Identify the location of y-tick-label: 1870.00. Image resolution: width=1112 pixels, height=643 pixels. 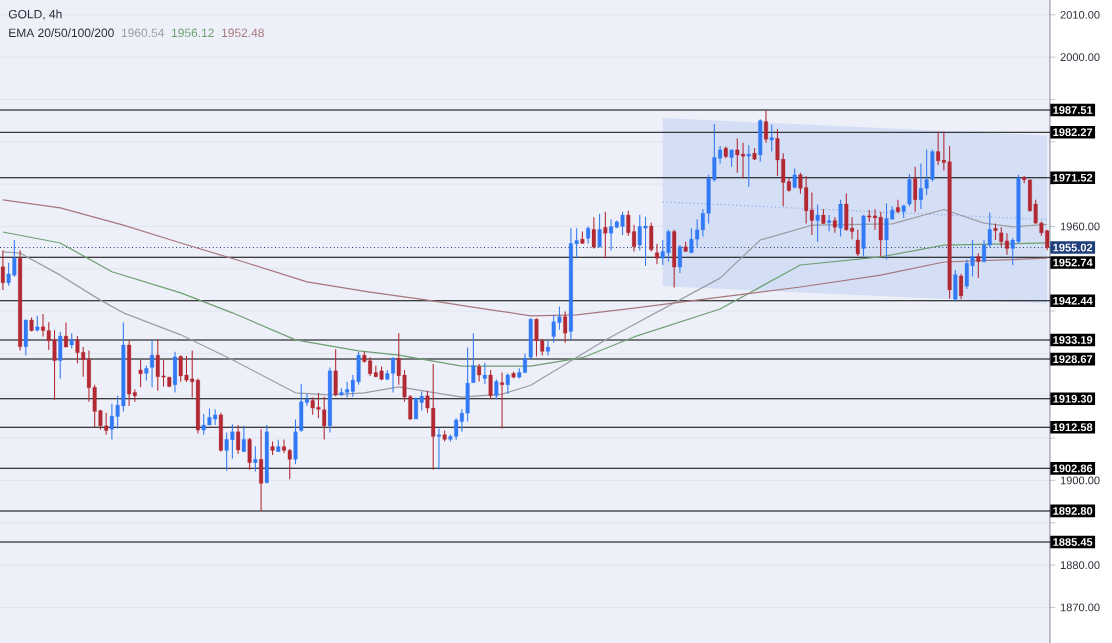
(1080, 607).